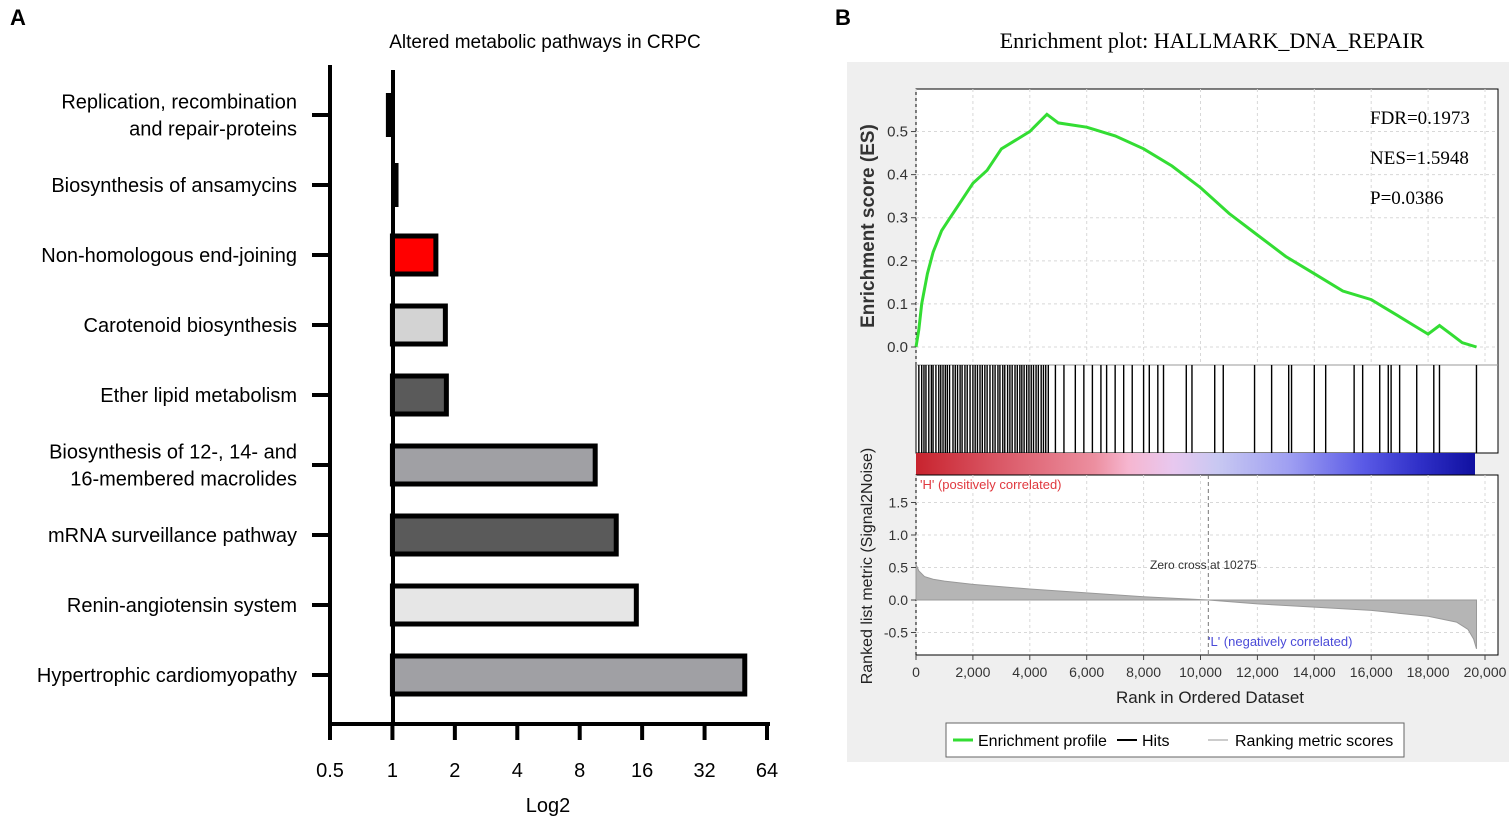 The image size is (1509, 816). I want to click on enrichment-profile-line, so click(1195, 230).